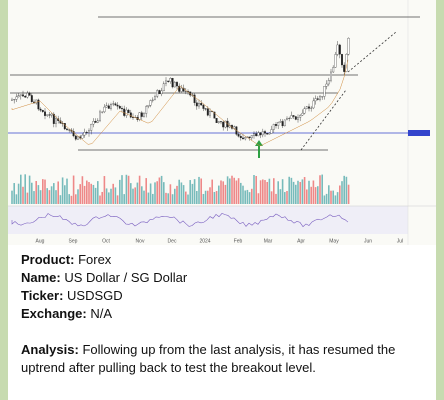 This screenshot has width=444, height=400. What do you see at coordinates (180, 220) in the screenshot?
I see `rsi-line` at bounding box center [180, 220].